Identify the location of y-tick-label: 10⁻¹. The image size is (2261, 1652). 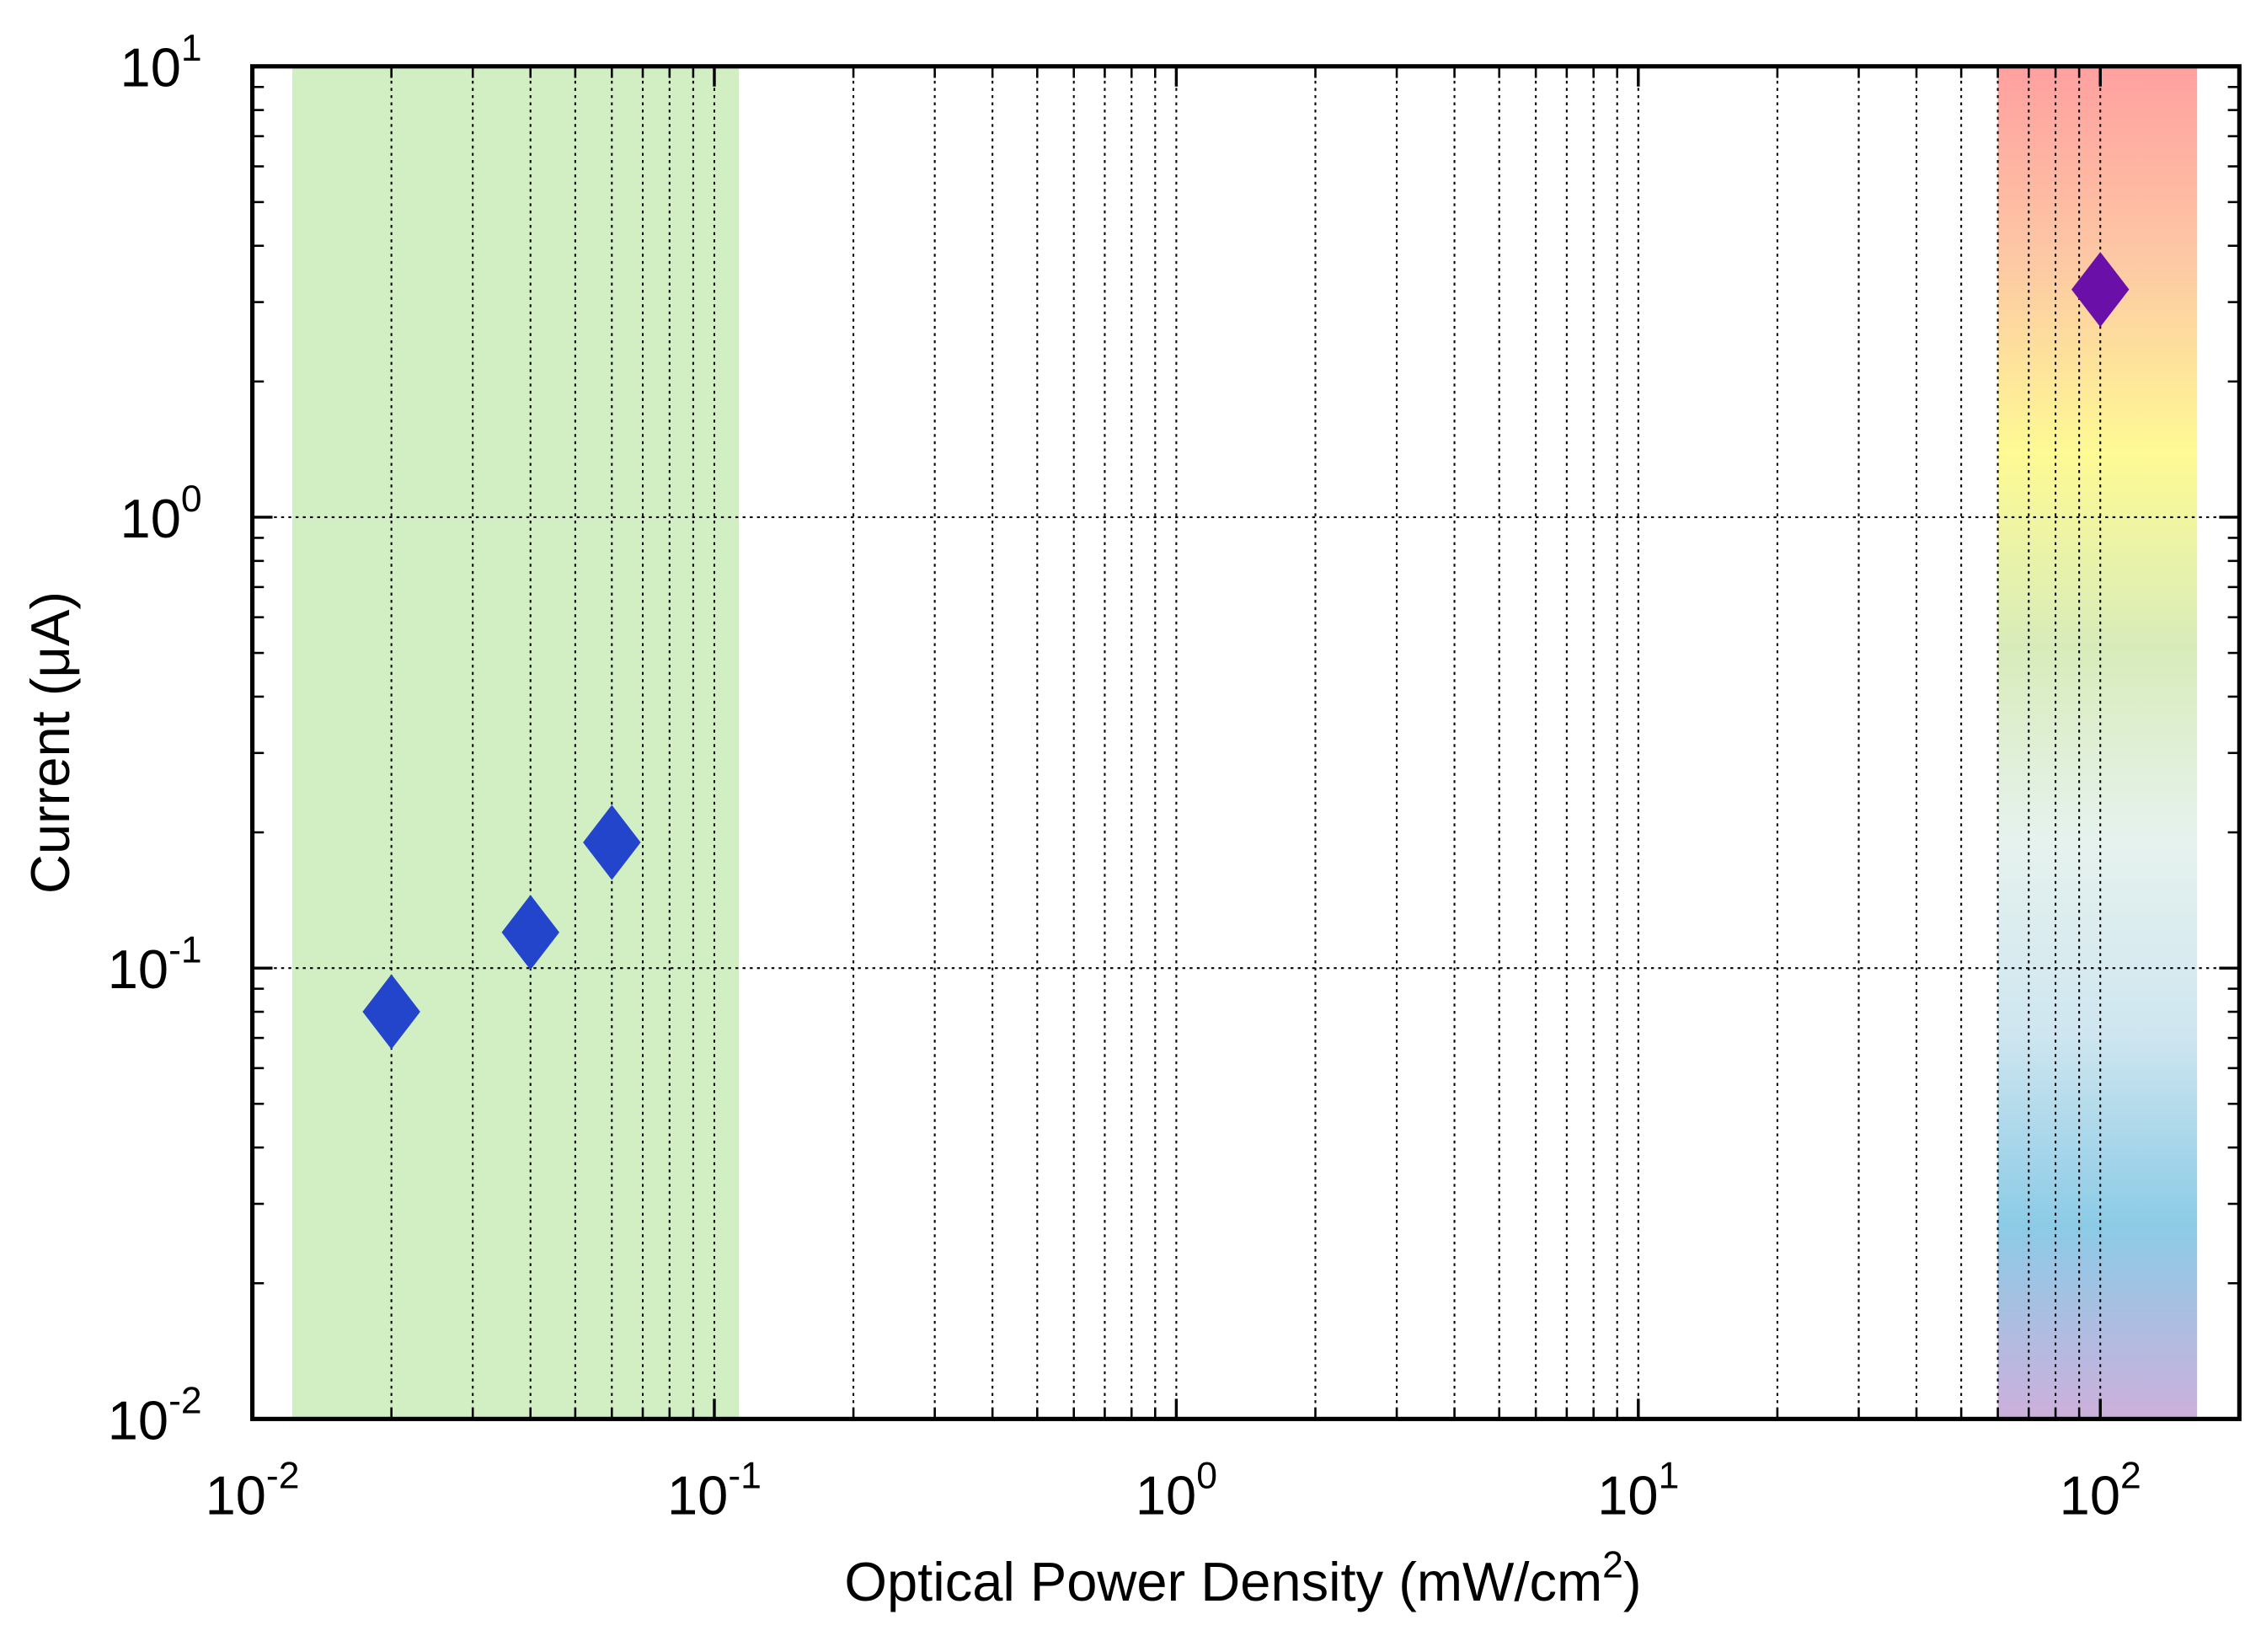
(155, 964).